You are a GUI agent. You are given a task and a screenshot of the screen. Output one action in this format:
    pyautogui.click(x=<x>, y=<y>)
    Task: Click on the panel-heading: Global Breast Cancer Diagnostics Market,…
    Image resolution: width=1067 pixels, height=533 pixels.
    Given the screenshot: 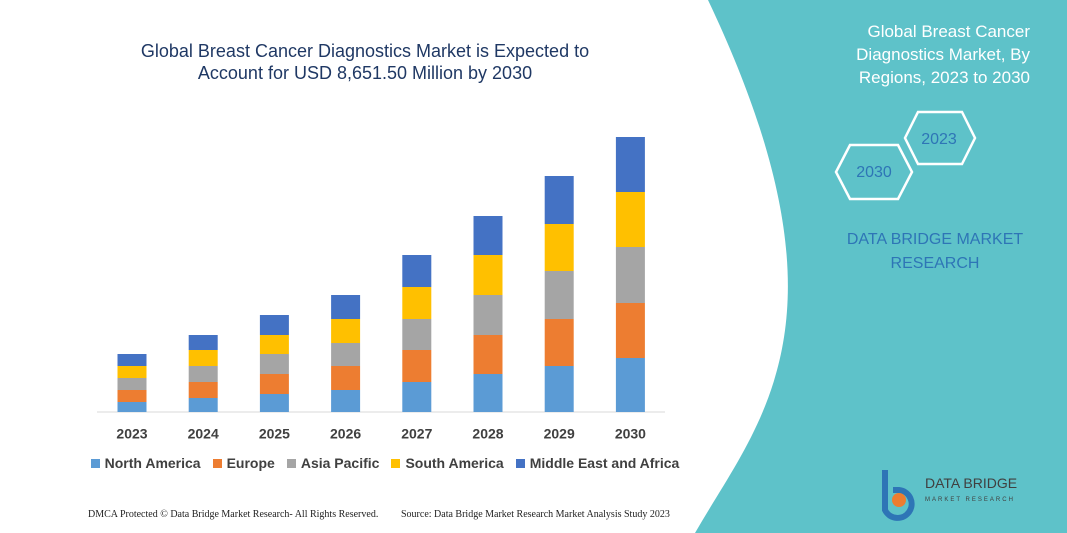 What is the action you would take?
    pyautogui.click(x=943, y=54)
    